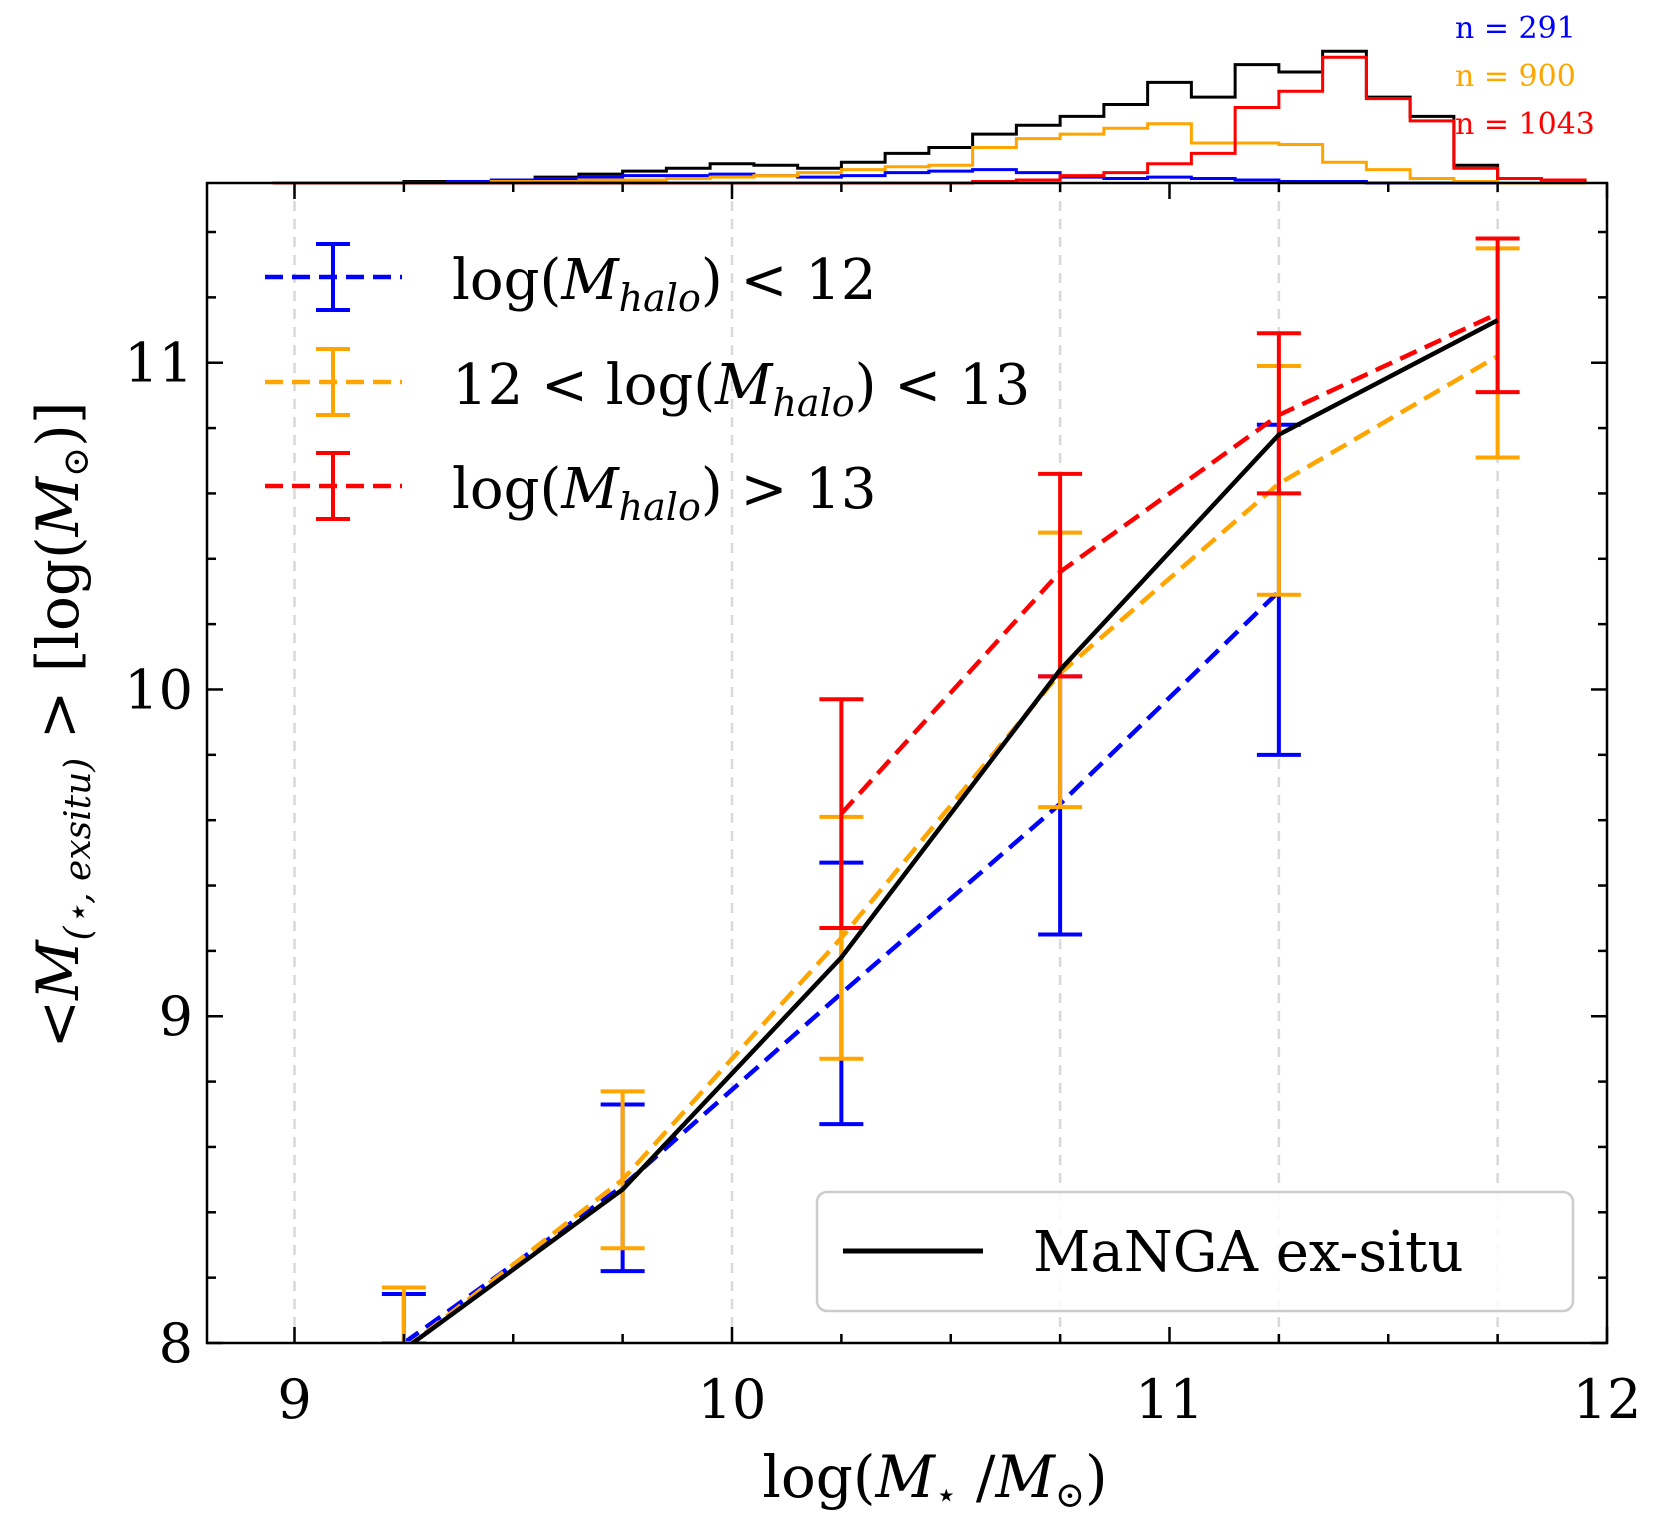 The image size is (1657, 1520). Describe the element at coordinates (176, 1016) in the screenshot. I see `y-tick-label: 9` at that location.